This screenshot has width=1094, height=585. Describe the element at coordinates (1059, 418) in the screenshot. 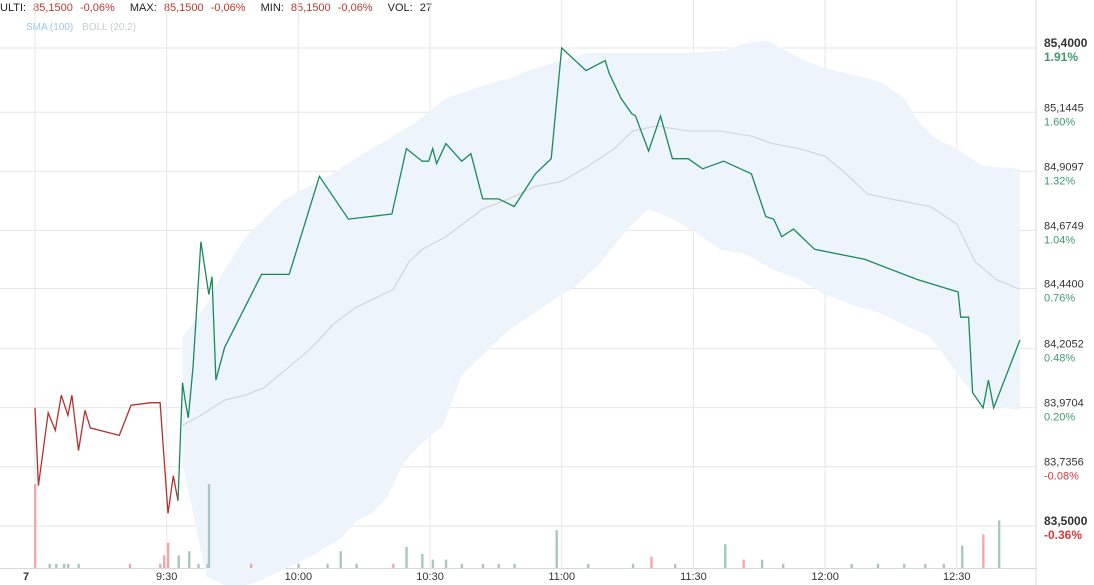

I see `y-tick-pct-6: 0.20%` at that location.